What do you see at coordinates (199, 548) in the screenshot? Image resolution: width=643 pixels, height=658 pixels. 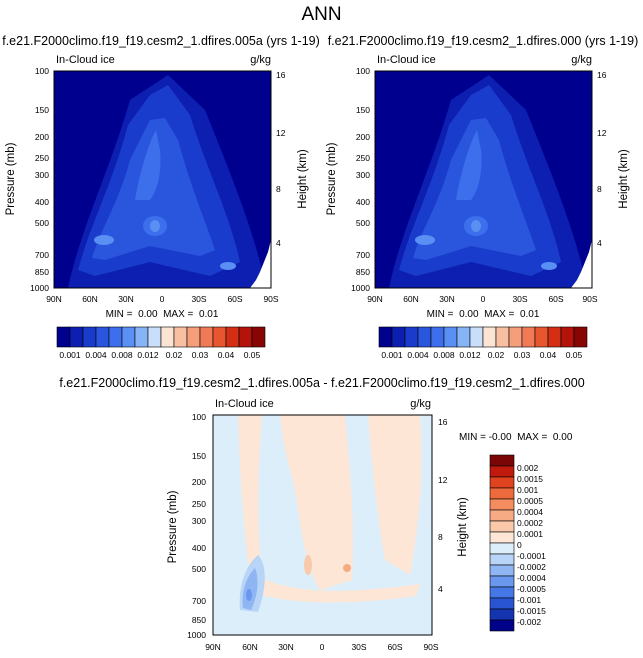 I see `panel-3-ytick: 400` at bounding box center [199, 548].